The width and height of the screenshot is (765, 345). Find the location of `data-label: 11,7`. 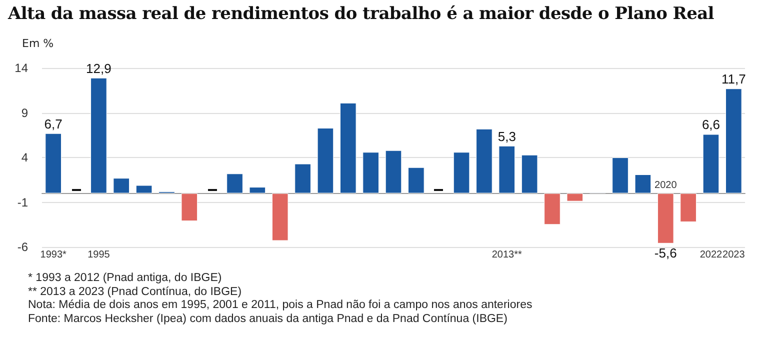

data-label: 11,7 is located at coordinates (733, 79).